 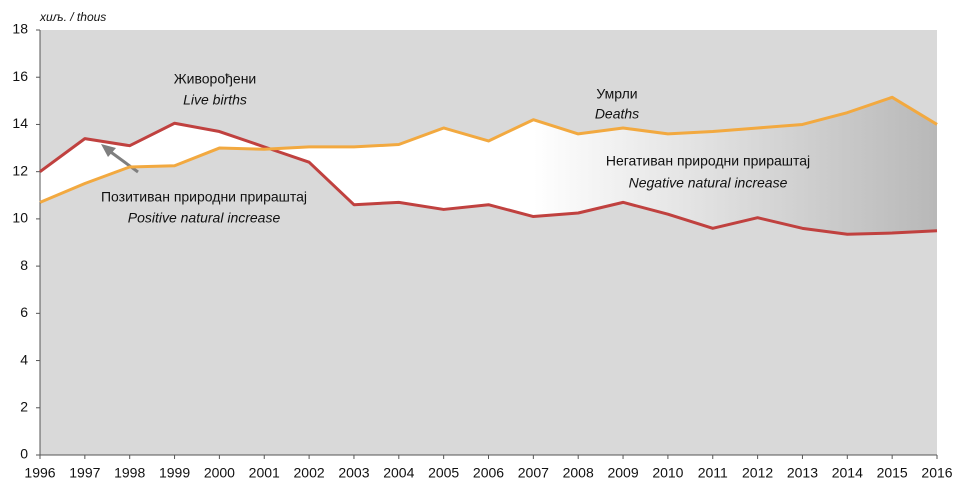 What do you see at coordinates (215, 79) in the screenshot?
I see `annotation: Живорођени` at bounding box center [215, 79].